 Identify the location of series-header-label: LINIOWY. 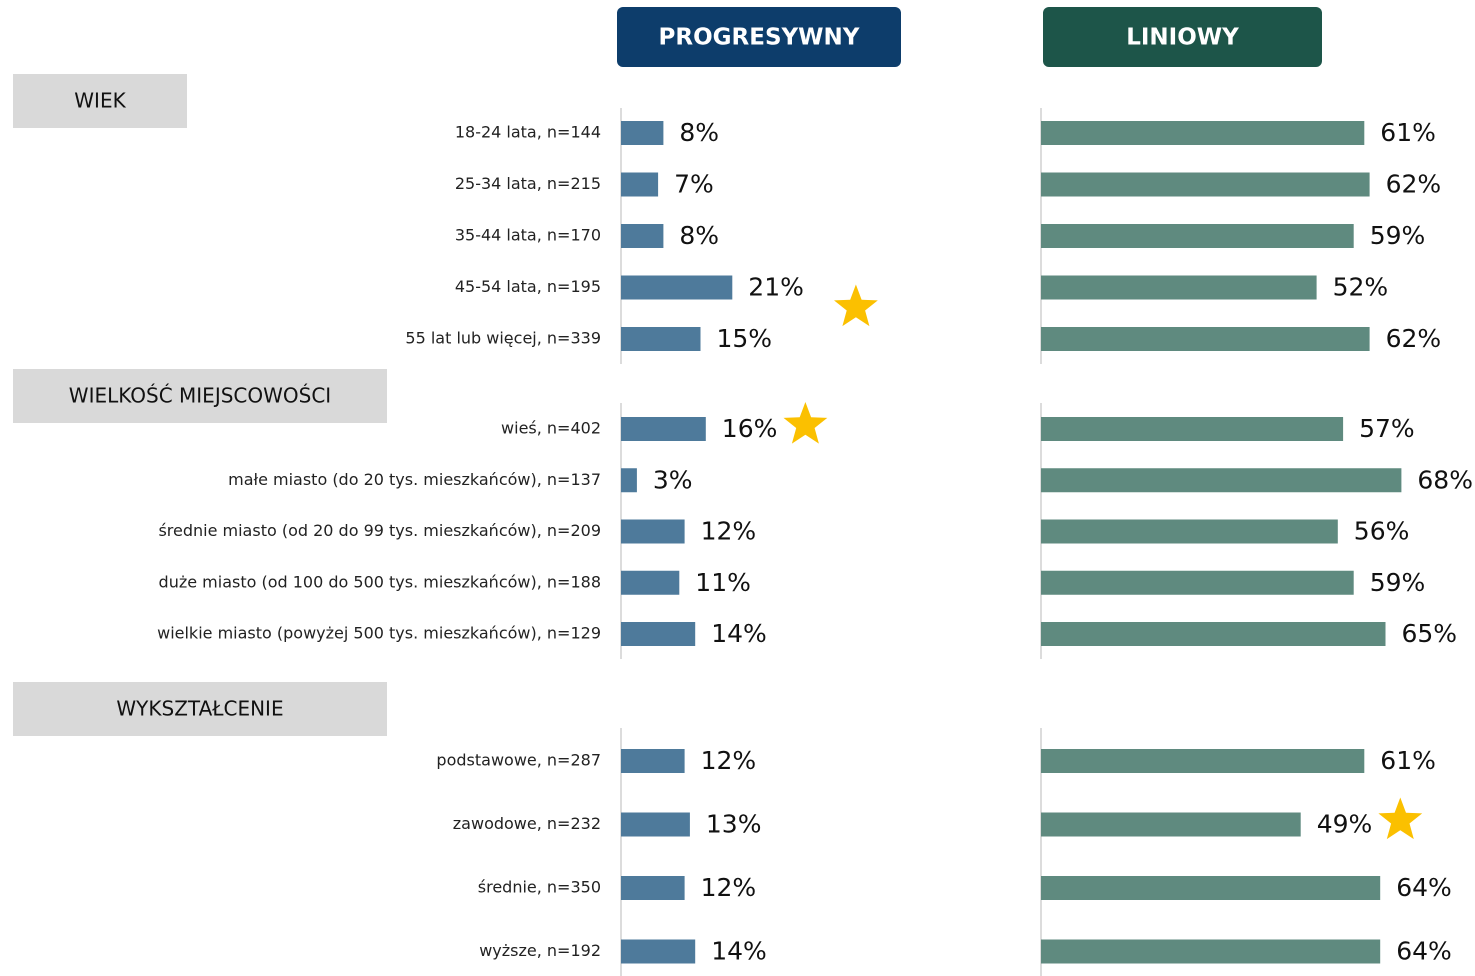
(1182, 38).